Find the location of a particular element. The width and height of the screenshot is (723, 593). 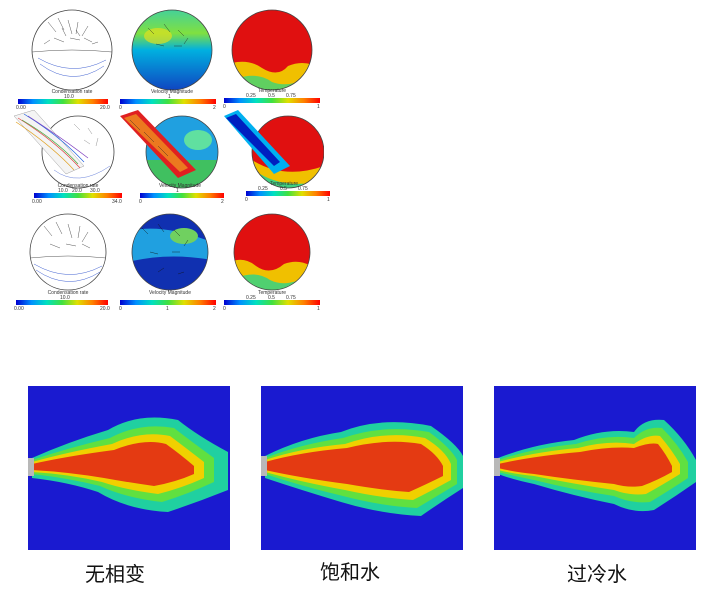

condensation-min-tick-row2: 0.00 is located at coordinates (37, 202).